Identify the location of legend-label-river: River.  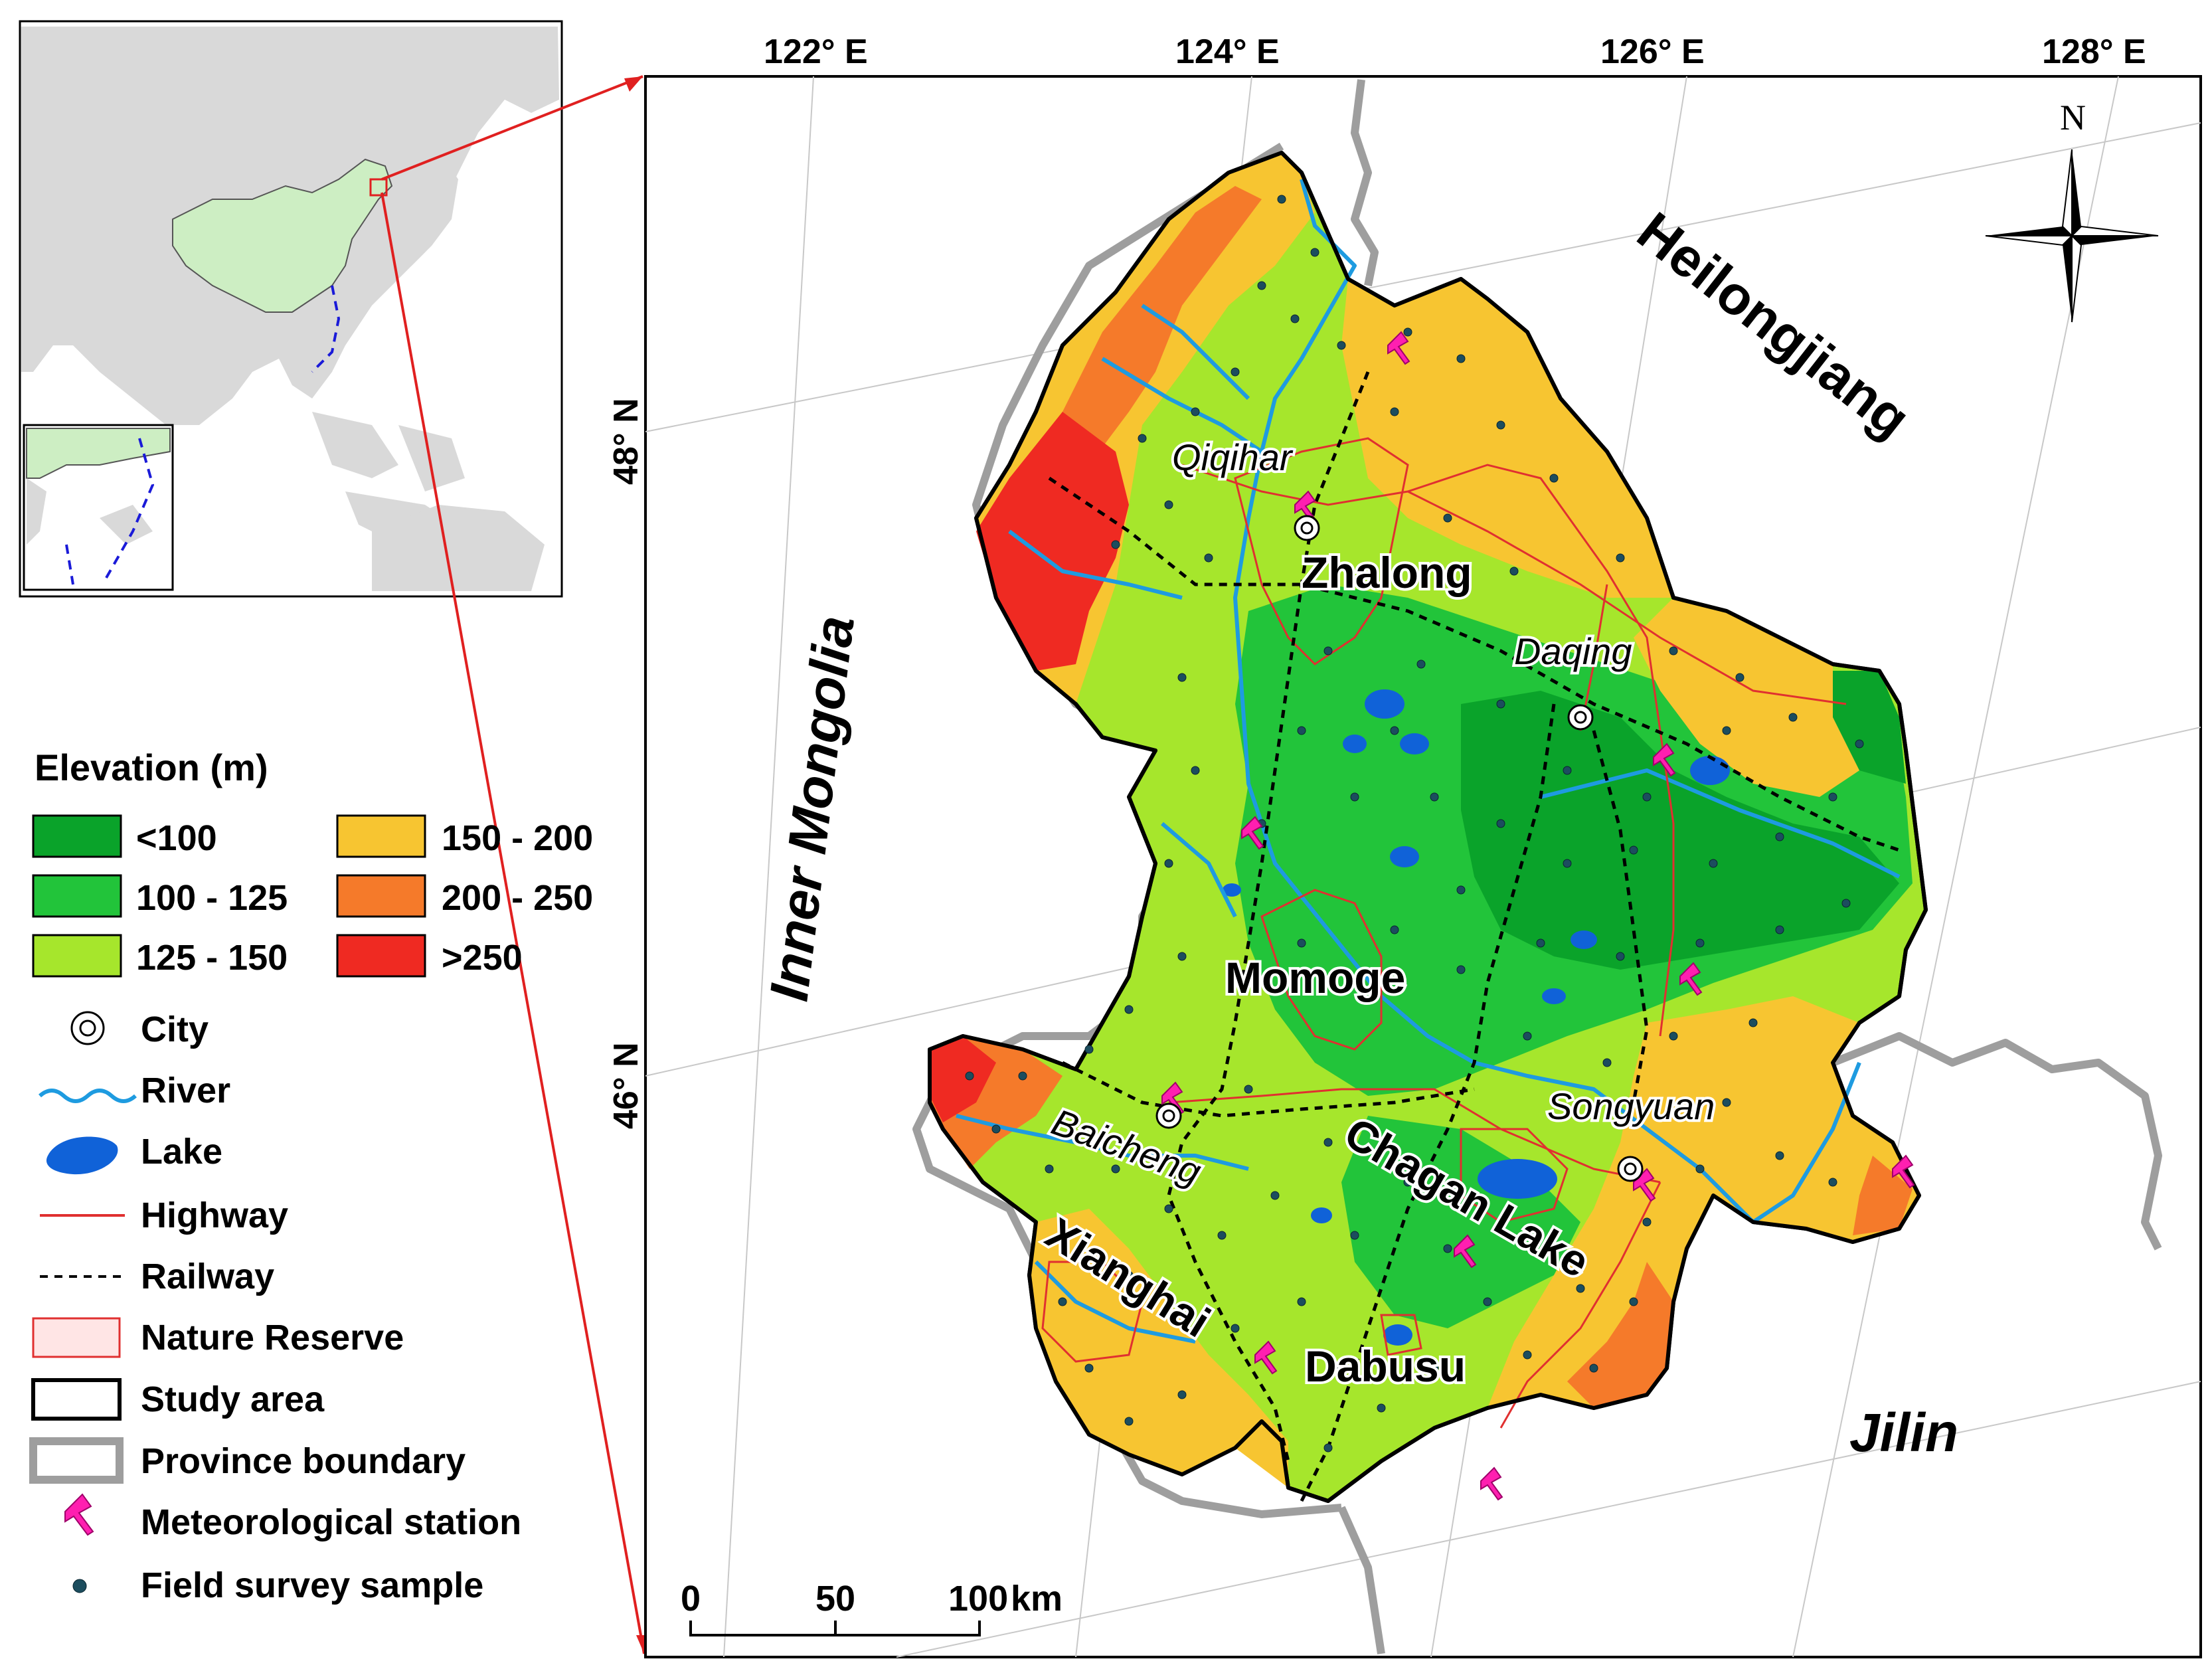
(185, 1090).